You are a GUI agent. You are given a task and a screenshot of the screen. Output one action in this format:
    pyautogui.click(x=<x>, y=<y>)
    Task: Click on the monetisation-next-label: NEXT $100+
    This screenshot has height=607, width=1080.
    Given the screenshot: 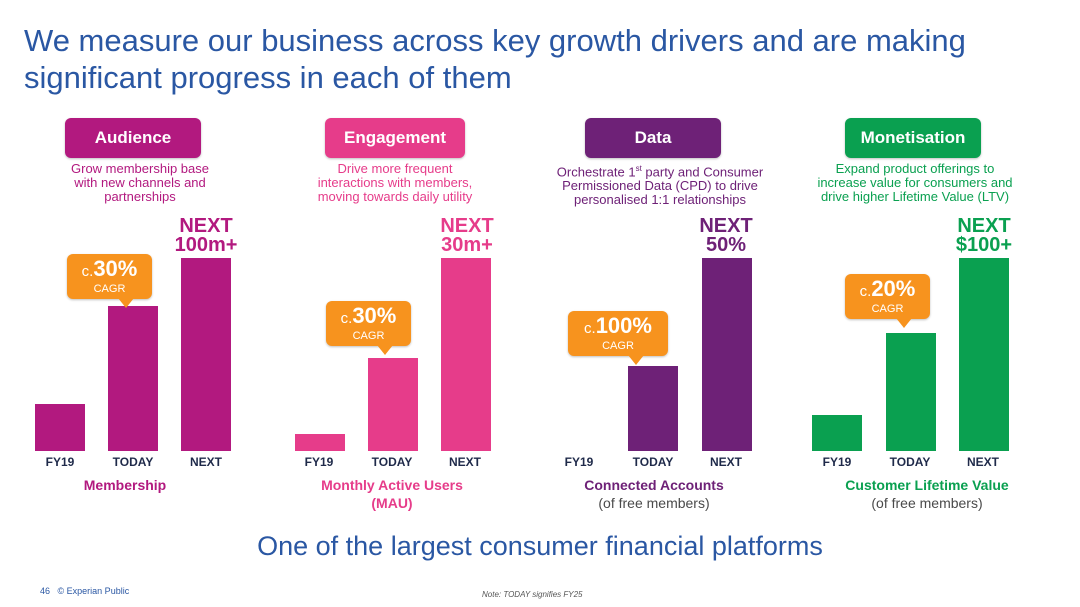 What is the action you would take?
    pyautogui.click(x=984, y=235)
    